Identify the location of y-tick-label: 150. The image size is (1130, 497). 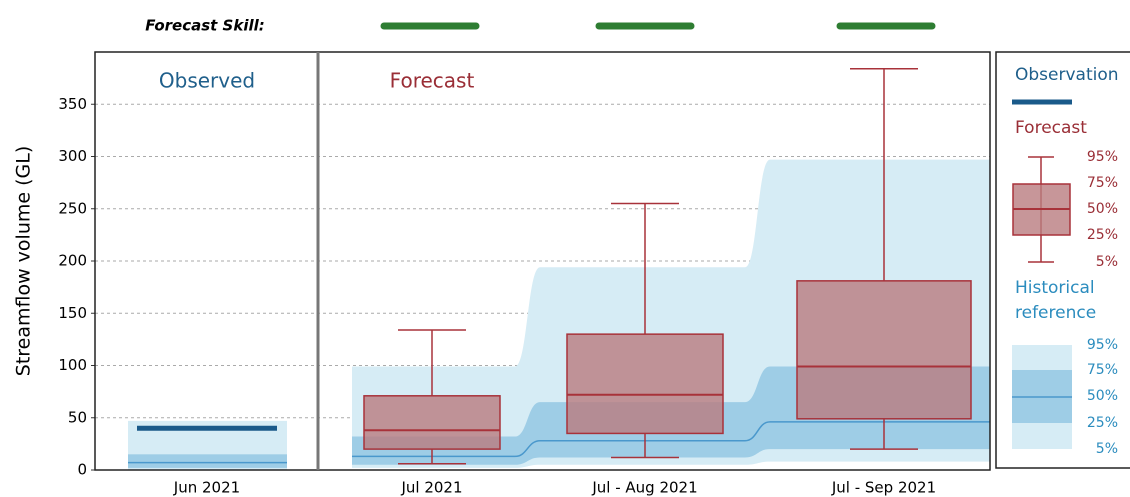
(72, 313).